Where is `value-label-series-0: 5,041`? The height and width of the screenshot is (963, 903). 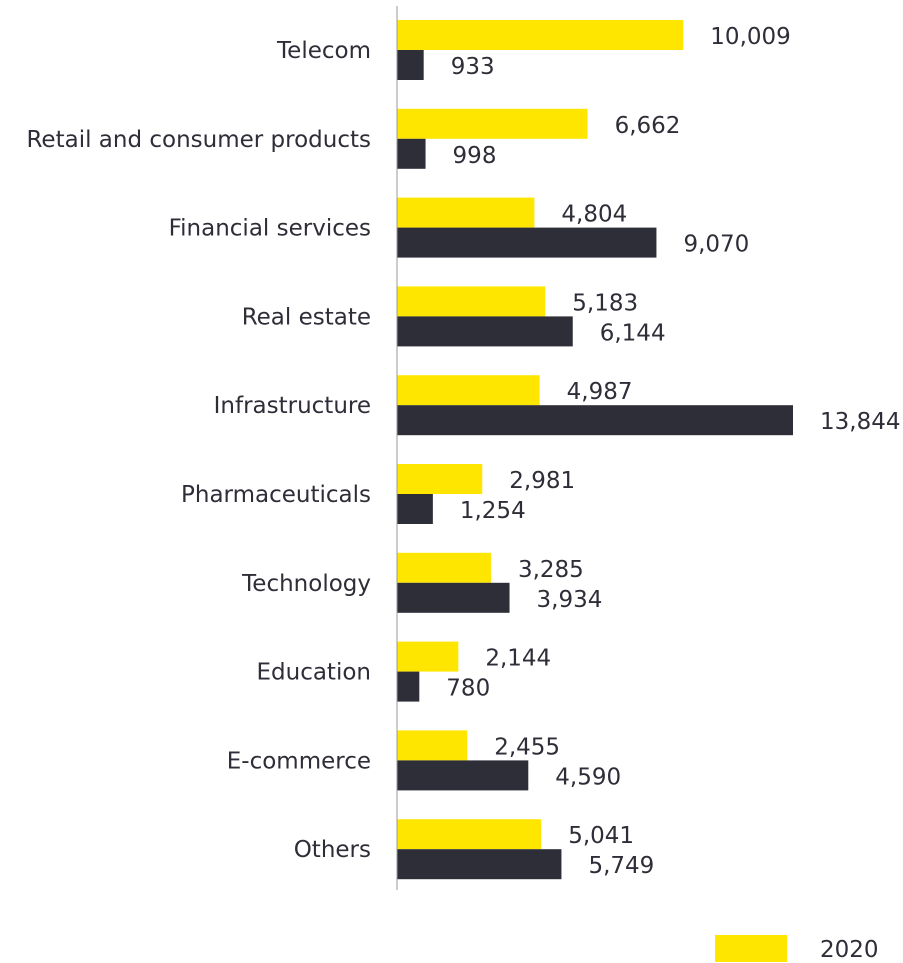
value-label-series-0: 5,041 is located at coordinates (601, 836).